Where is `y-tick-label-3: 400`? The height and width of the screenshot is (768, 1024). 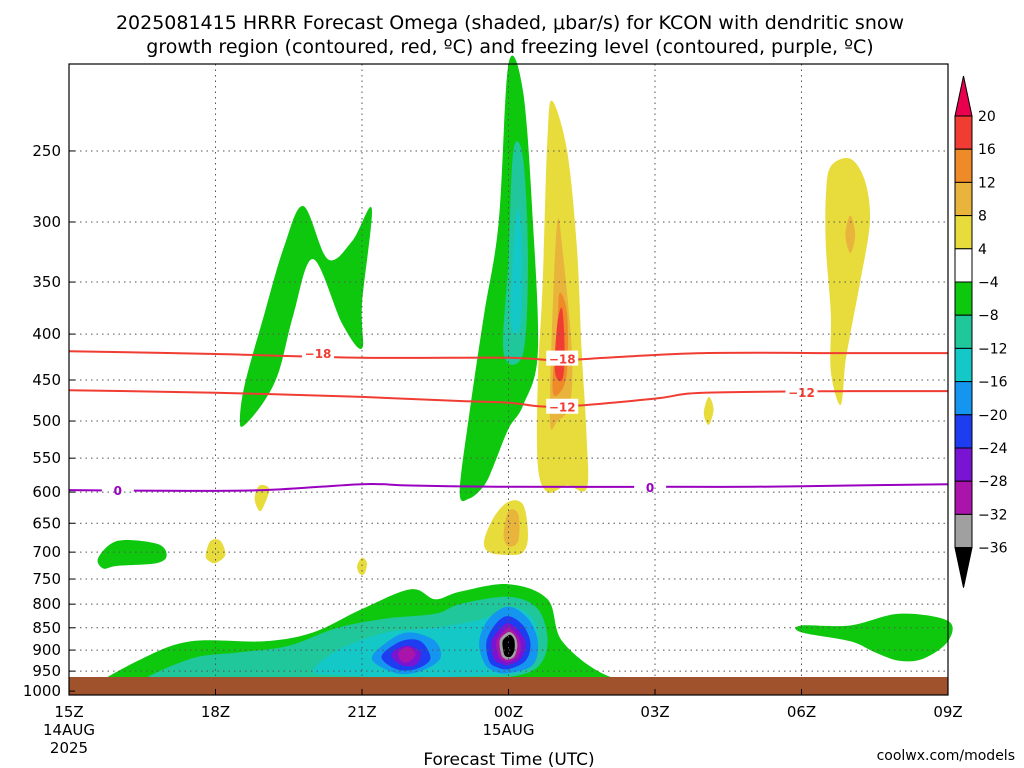
y-tick-label-3: 400 is located at coordinates (46, 334).